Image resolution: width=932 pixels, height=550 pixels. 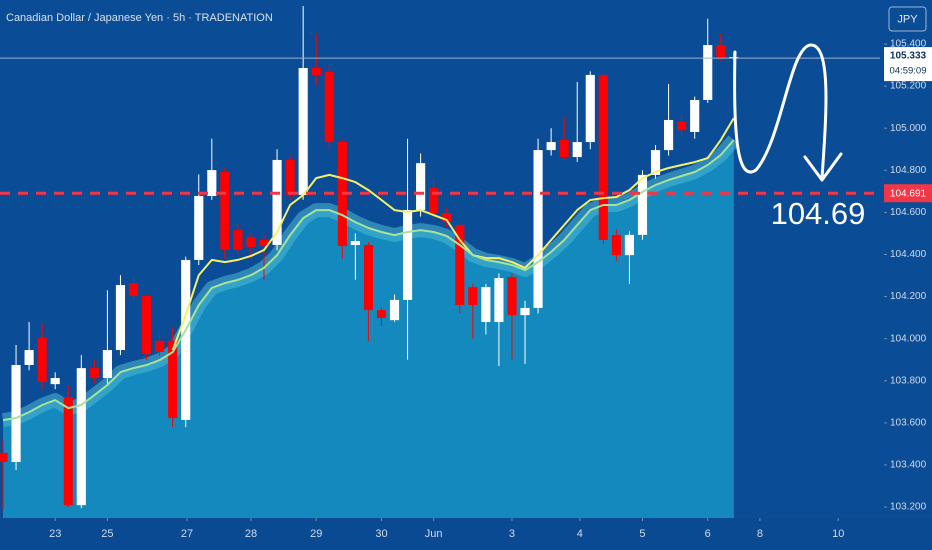 I want to click on y-tick-label: 104.800, so click(x=908, y=170).